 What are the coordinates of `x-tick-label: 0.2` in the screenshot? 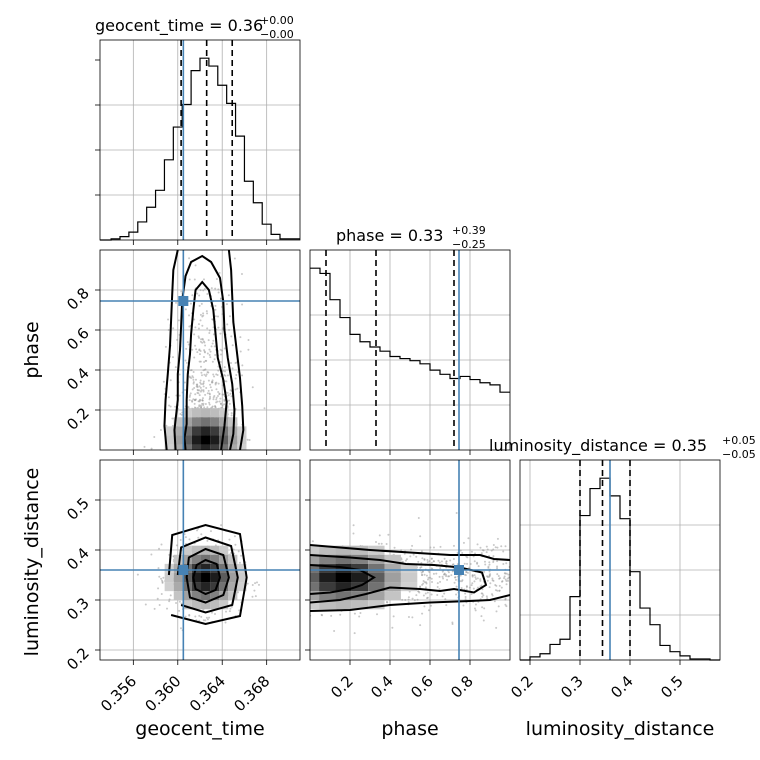 It's located at (522, 687).